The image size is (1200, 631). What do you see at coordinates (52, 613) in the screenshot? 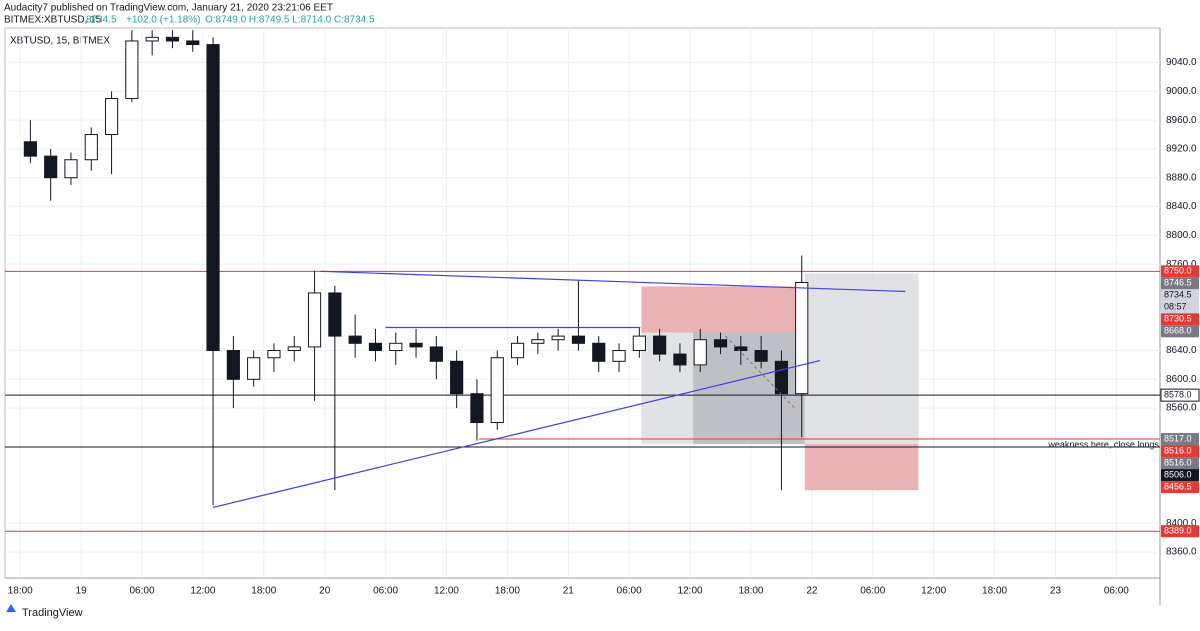
I see `brand: TradingView` at bounding box center [52, 613].